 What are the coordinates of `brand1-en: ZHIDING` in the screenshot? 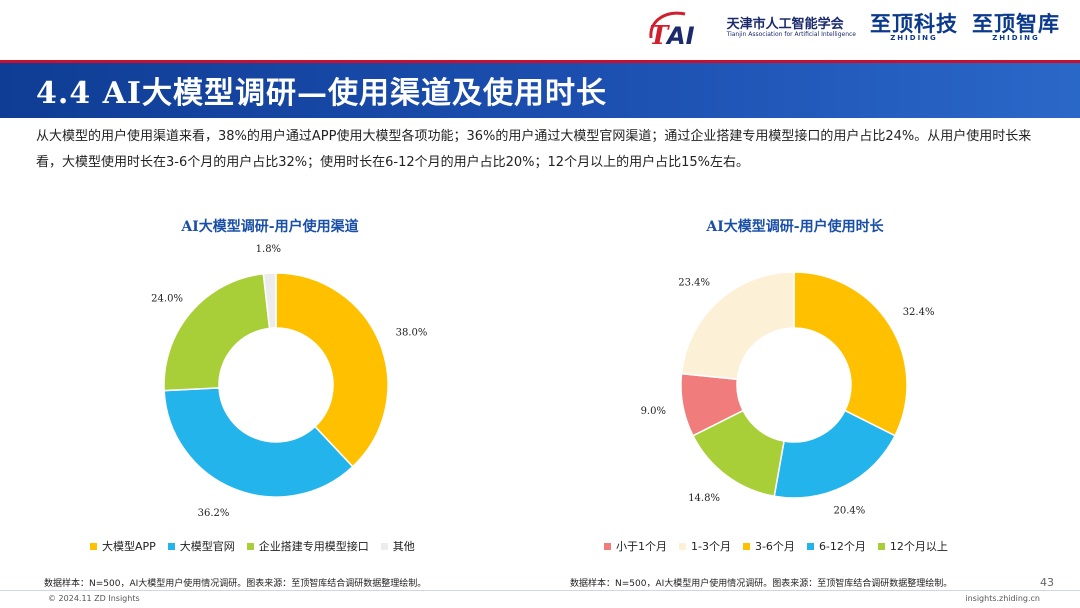 It's located at (914, 38).